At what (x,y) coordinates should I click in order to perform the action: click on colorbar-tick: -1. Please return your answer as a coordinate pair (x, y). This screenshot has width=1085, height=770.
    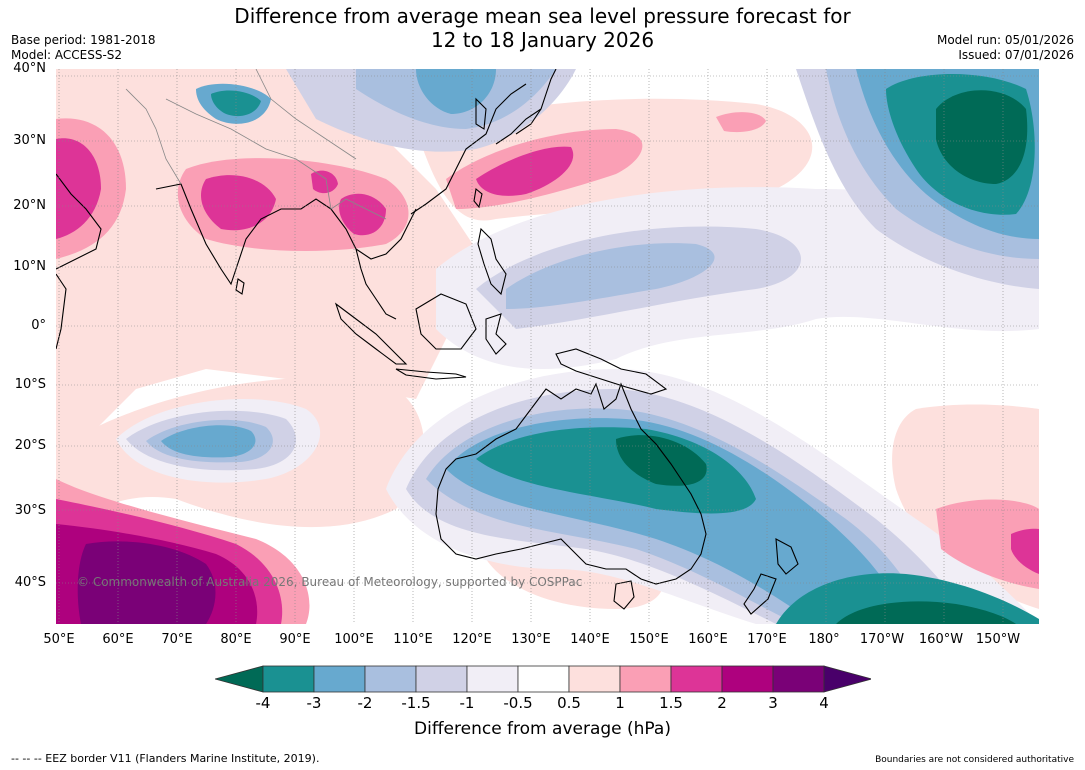
    Looking at the image, I should click on (467, 703).